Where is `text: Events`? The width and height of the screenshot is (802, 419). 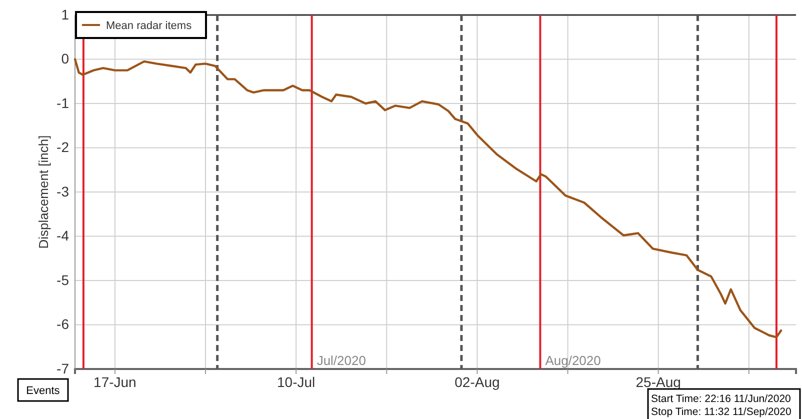
text: Events is located at coordinates (43, 391).